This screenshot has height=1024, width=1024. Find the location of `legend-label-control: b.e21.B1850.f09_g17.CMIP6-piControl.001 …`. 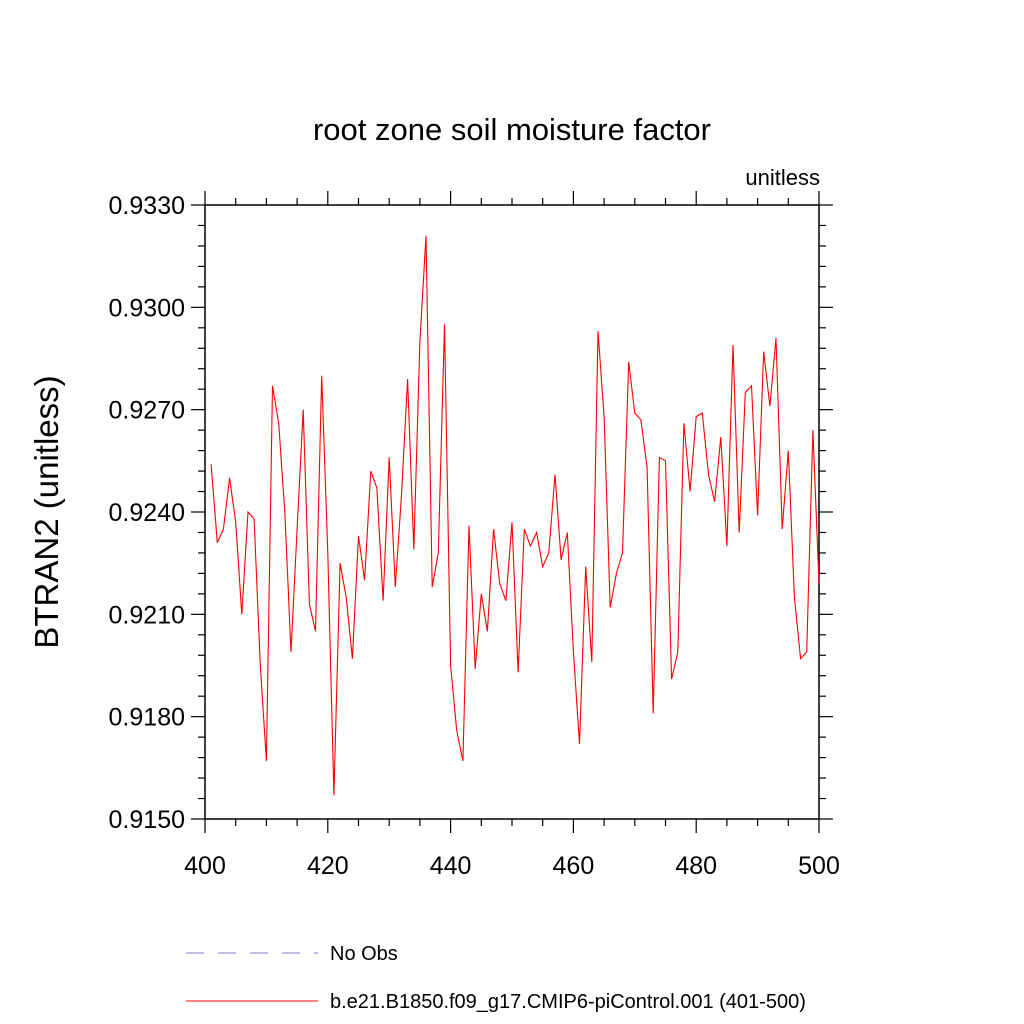

legend-label-control: b.e21.B1850.f09_g17.CMIP6-piControl.001 … is located at coordinates (568, 1002).